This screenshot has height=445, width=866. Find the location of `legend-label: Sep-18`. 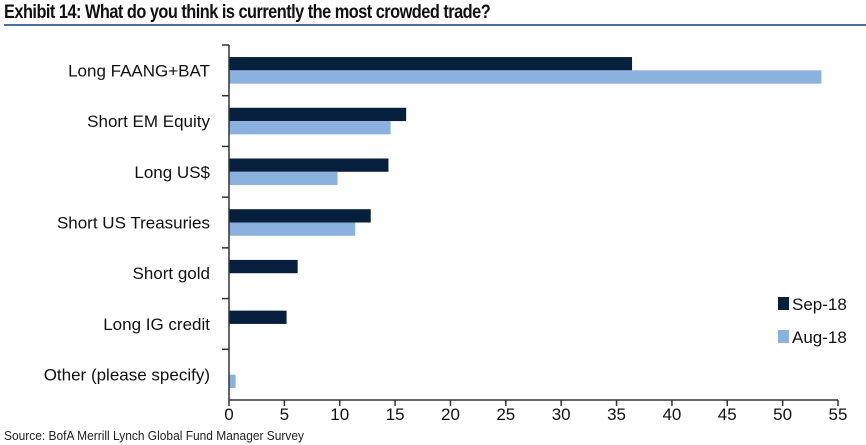

legend-label: Sep-18 is located at coordinates (819, 304).